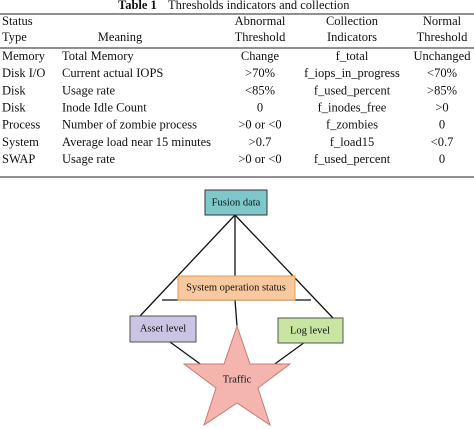 The image size is (474, 429). I want to click on table-cell: System, so click(20, 142).